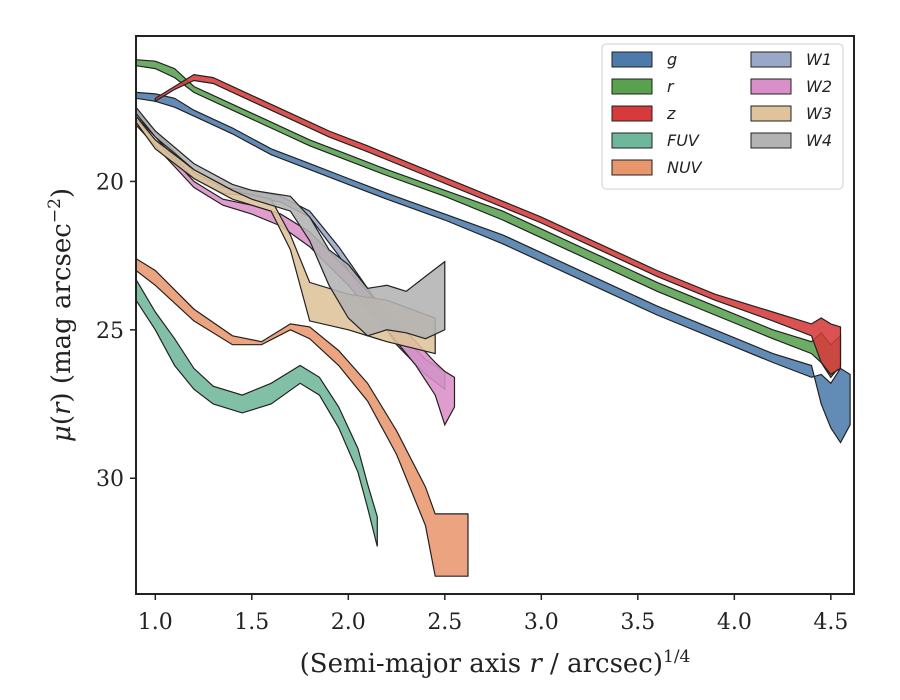 The width and height of the screenshot is (900, 700). Describe the element at coordinates (251, 622) in the screenshot. I see `x-tick-label: 1.5` at that location.